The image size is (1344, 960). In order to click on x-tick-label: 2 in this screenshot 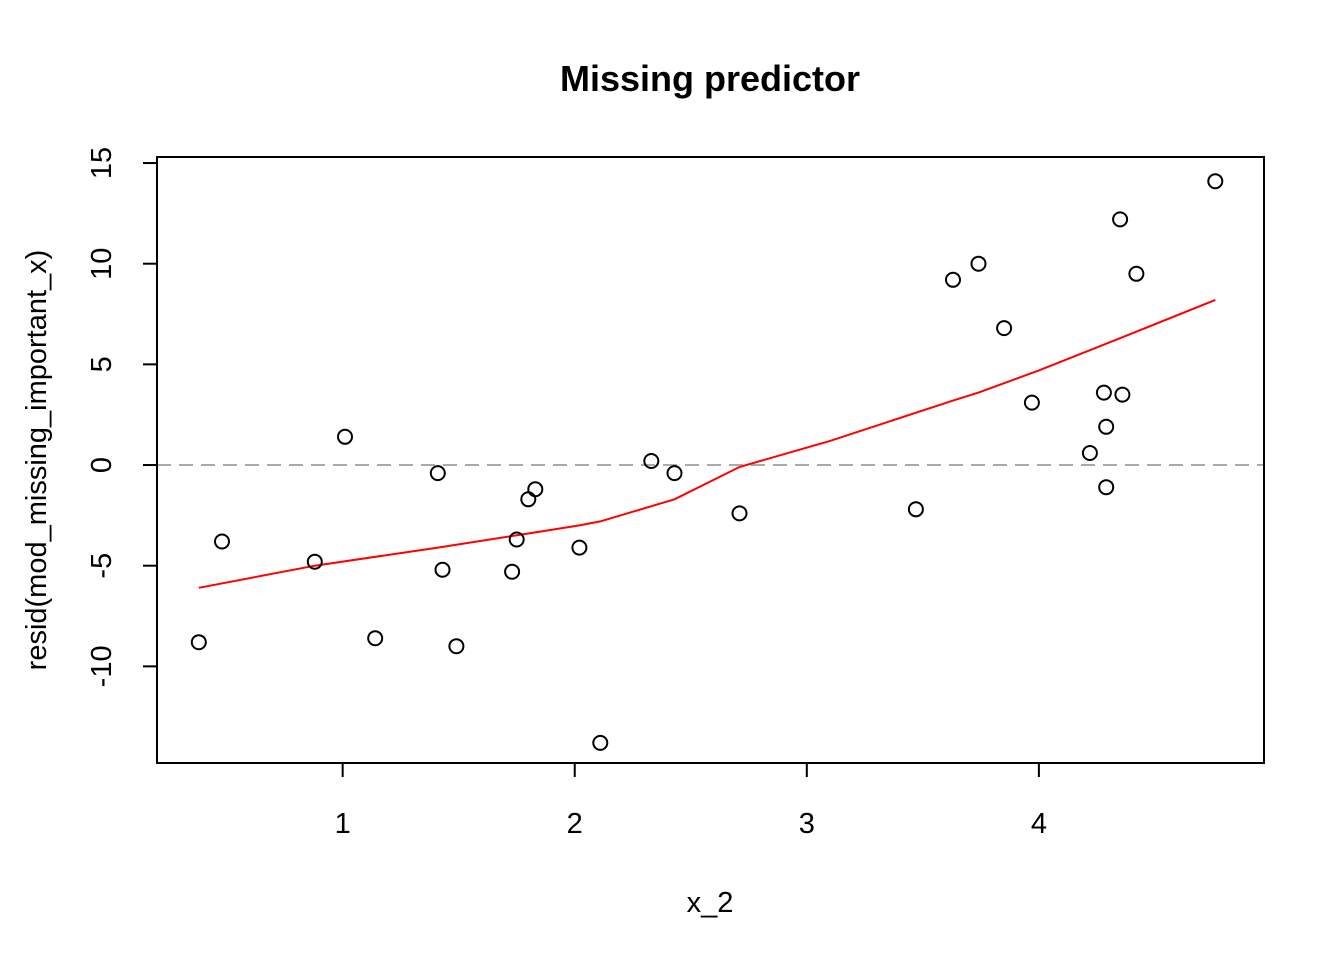, I will do `click(575, 824)`.